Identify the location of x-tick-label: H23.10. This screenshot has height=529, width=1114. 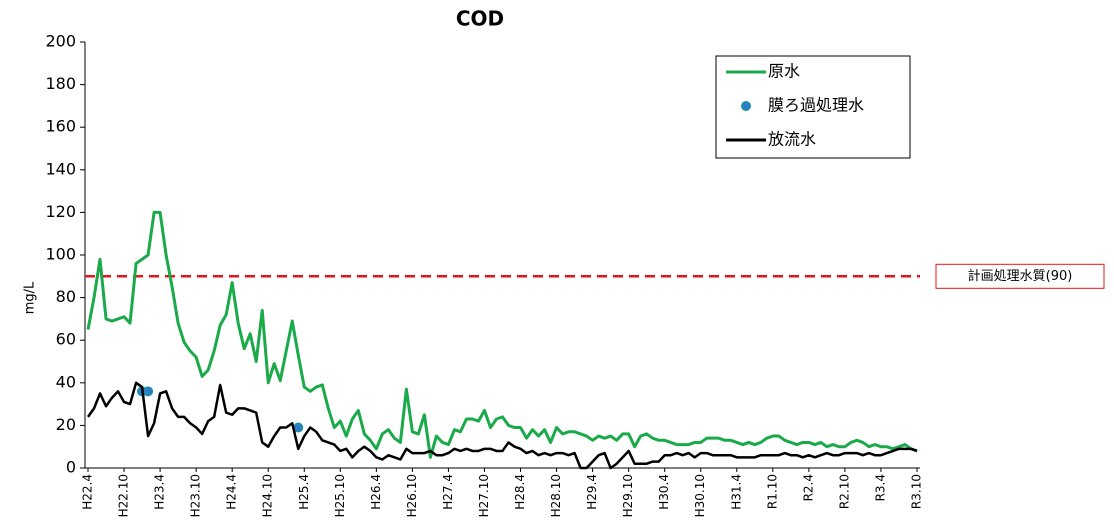
(196, 495).